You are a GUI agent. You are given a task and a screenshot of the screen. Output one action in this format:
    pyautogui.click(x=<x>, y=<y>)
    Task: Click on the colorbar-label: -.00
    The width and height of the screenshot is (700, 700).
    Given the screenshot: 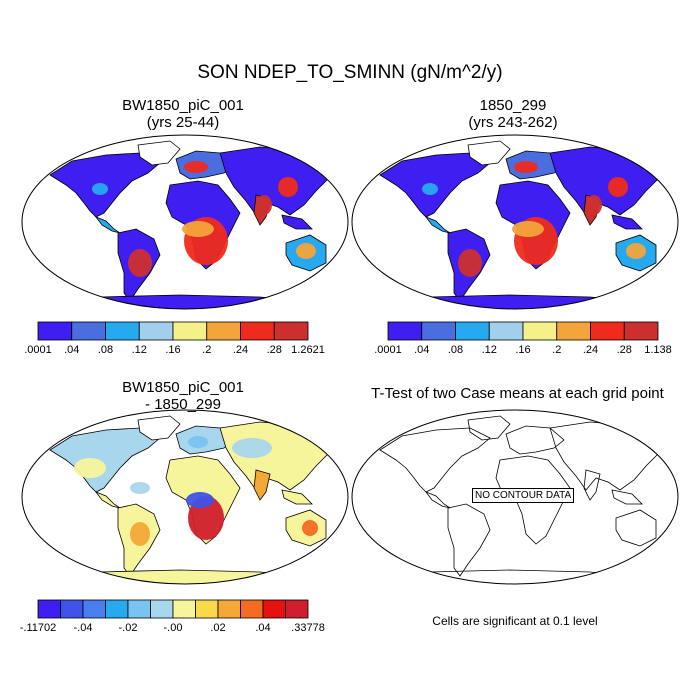 What is the action you would take?
    pyautogui.click(x=173, y=628)
    